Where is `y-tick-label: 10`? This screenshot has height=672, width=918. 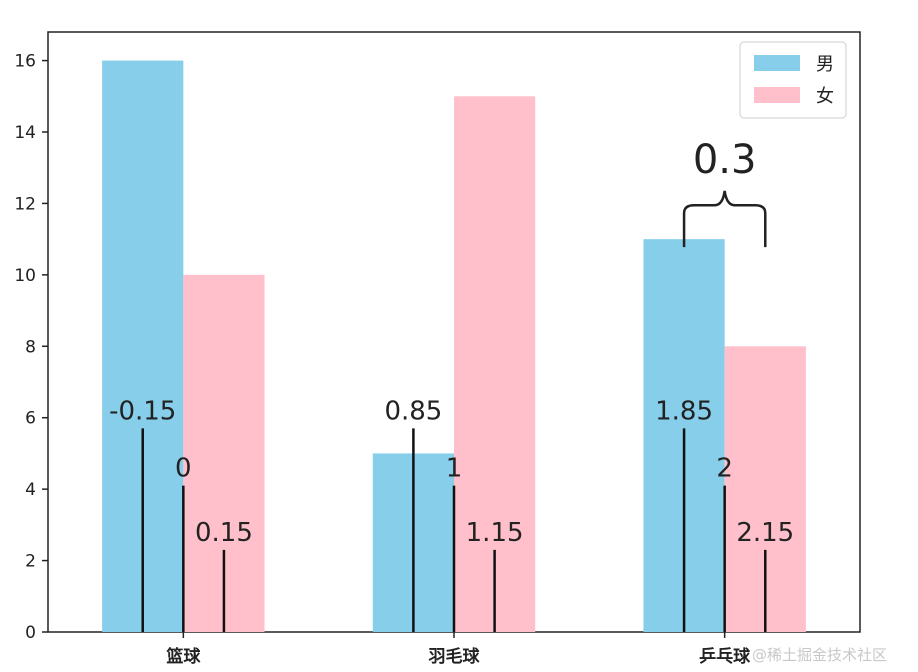 y-tick-label: 10 is located at coordinates (25, 276).